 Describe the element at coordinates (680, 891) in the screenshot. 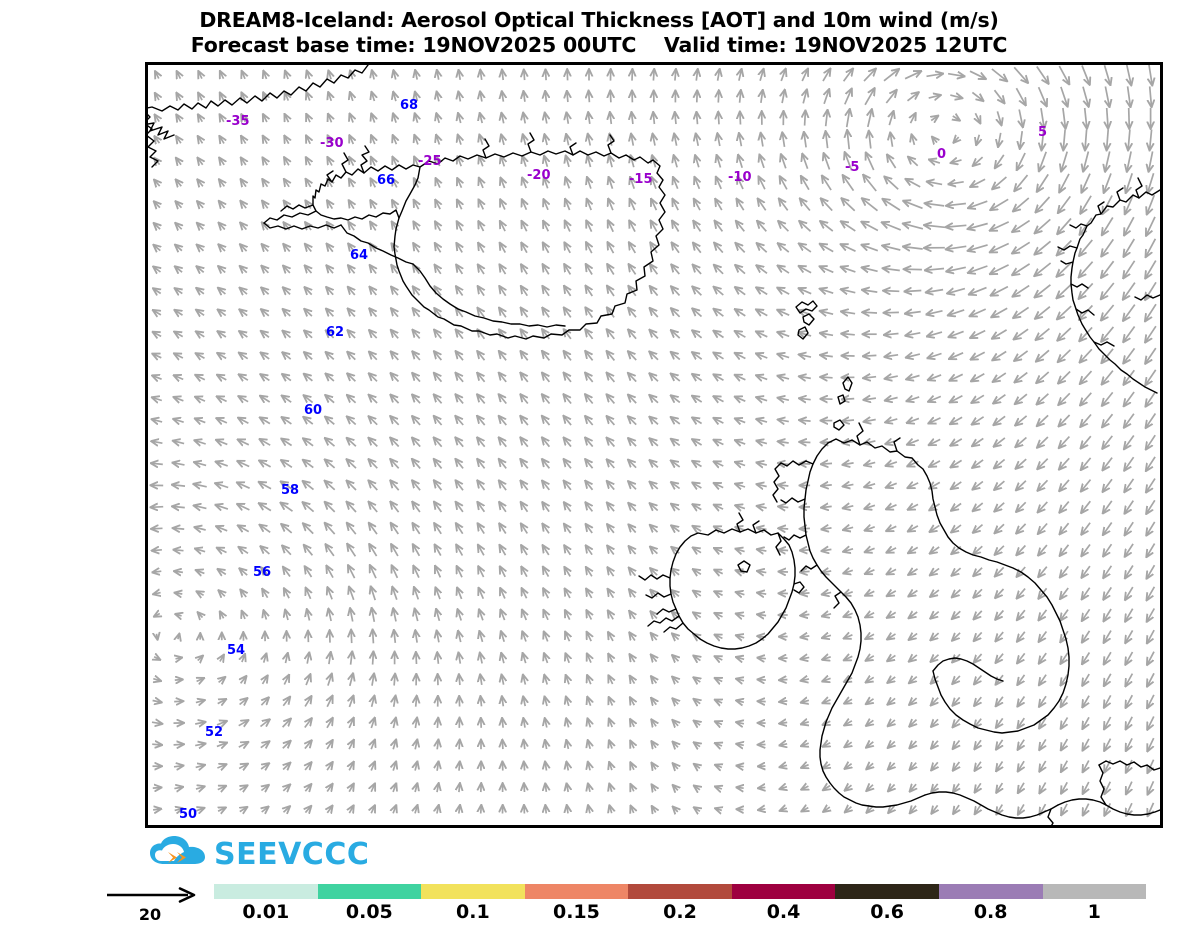

I see `aot-colorbar` at that location.